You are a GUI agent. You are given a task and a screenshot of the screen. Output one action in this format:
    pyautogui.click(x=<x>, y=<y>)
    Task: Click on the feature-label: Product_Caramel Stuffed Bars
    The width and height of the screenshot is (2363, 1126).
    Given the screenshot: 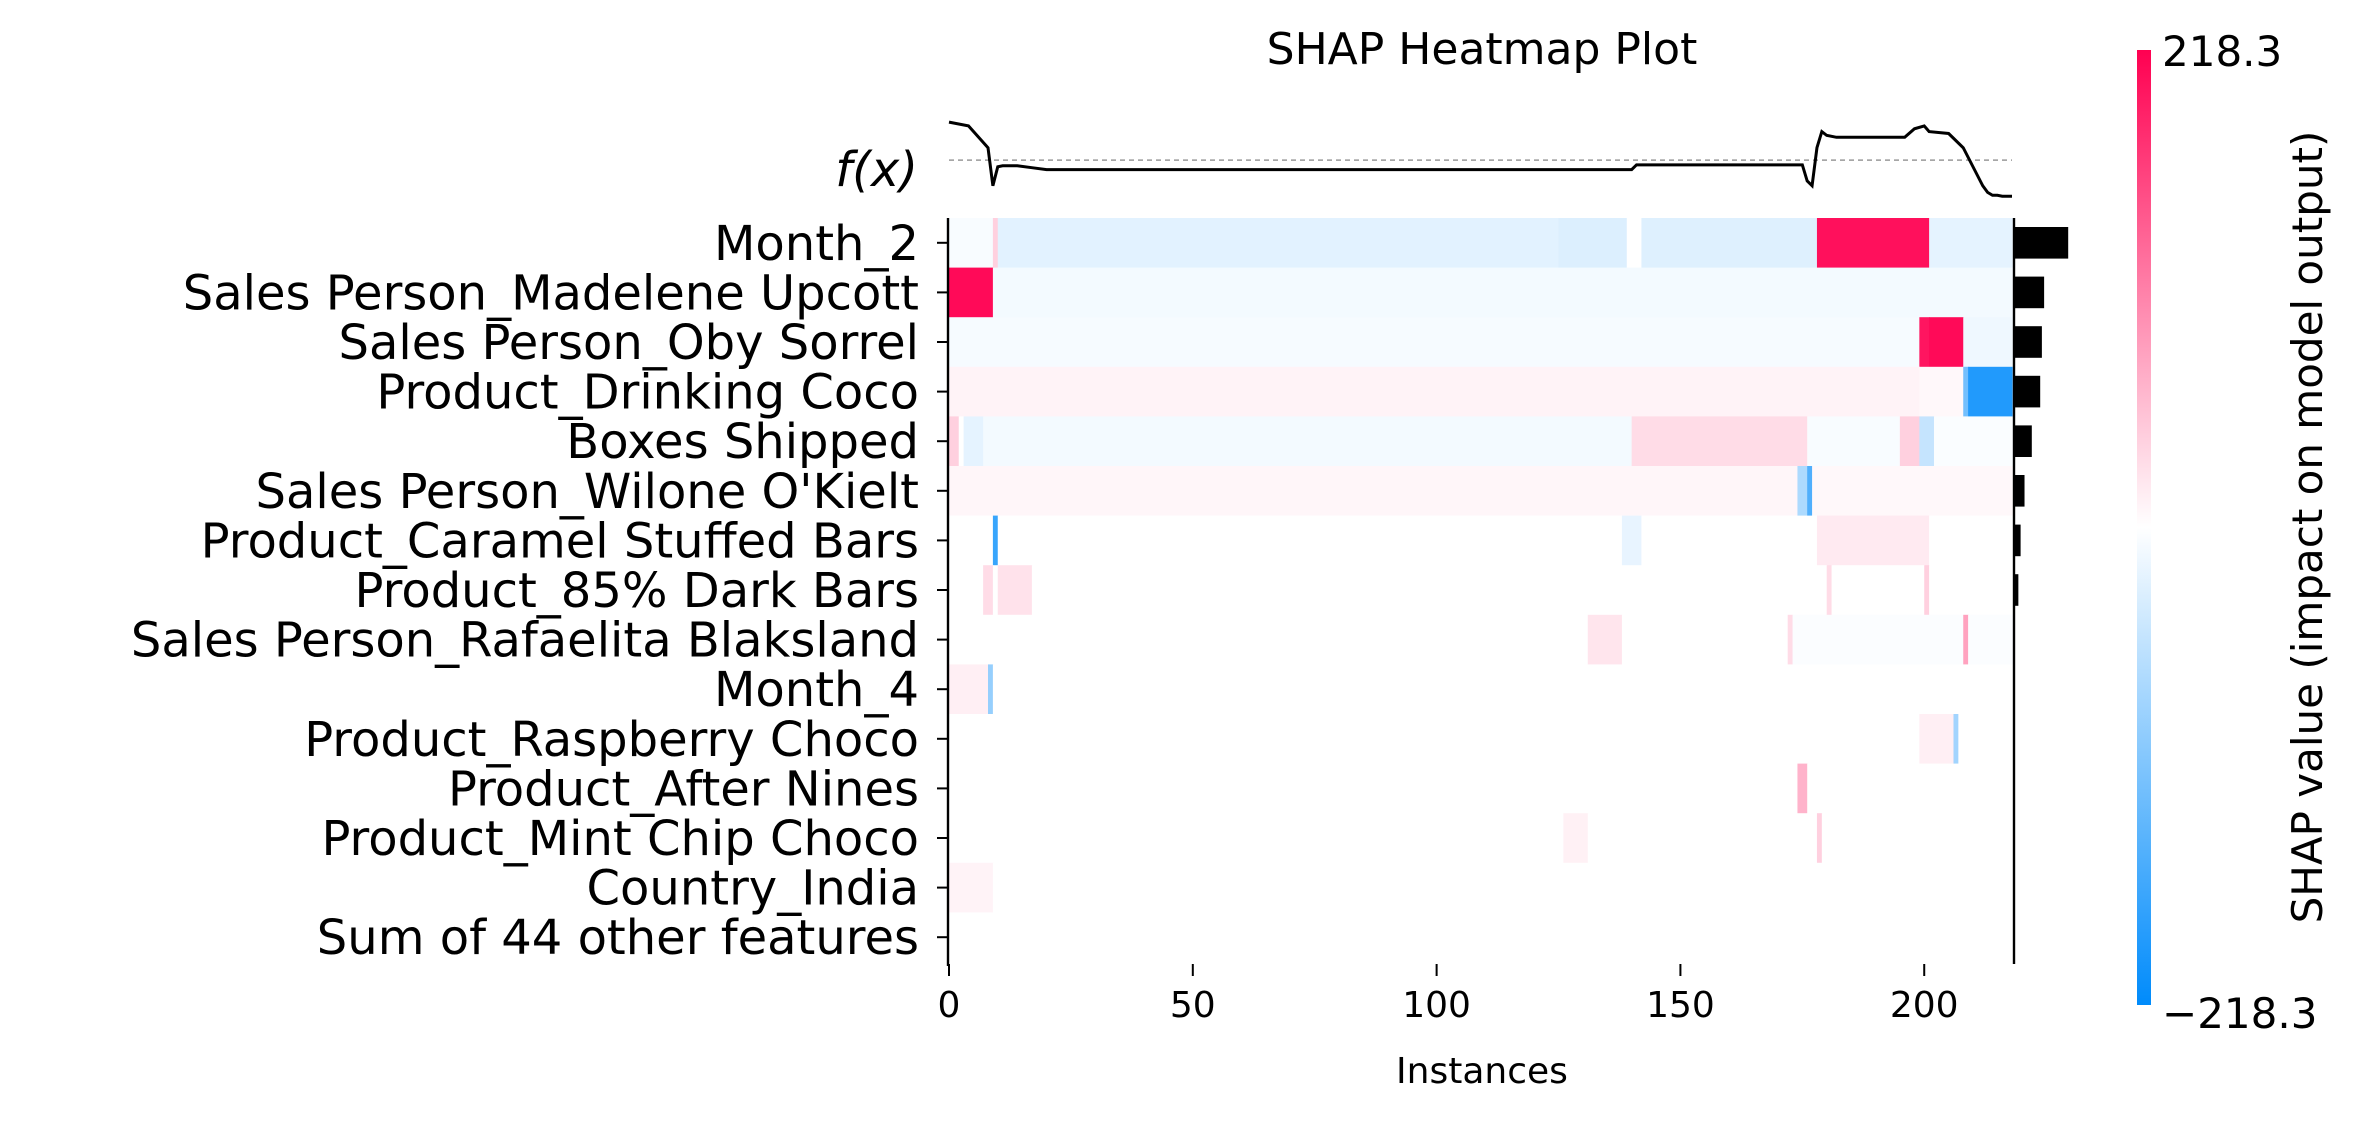 What is the action you would take?
    pyautogui.click(x=560, y=541)
    